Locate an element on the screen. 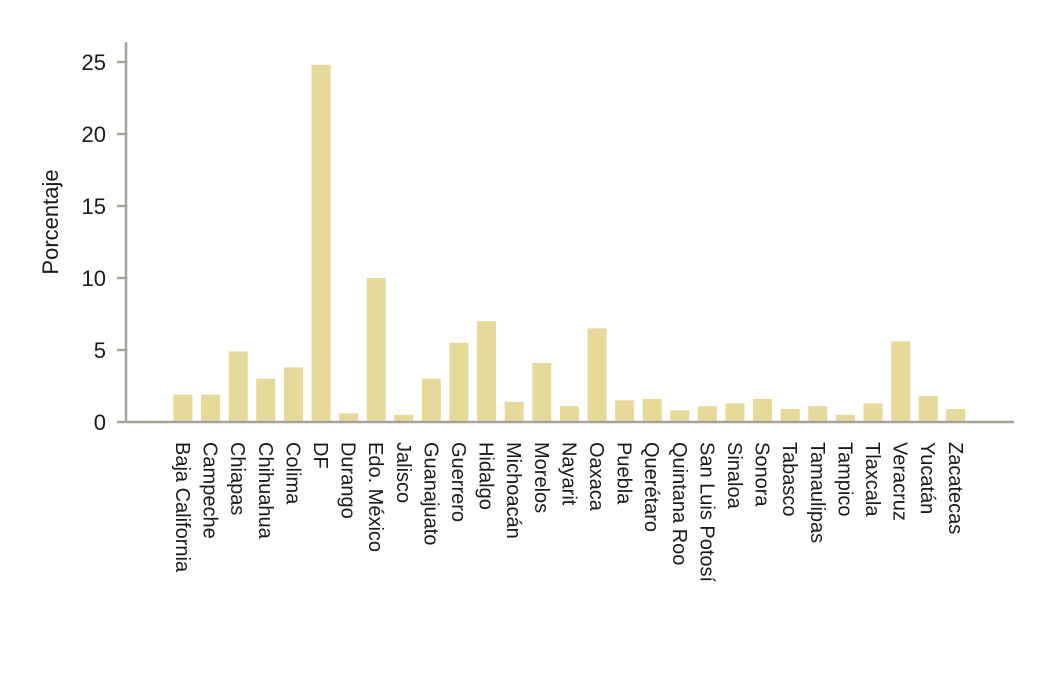 This screenshot has height=679, width=1041. y-tick-label: 25 is located at coordinates (94, 62).